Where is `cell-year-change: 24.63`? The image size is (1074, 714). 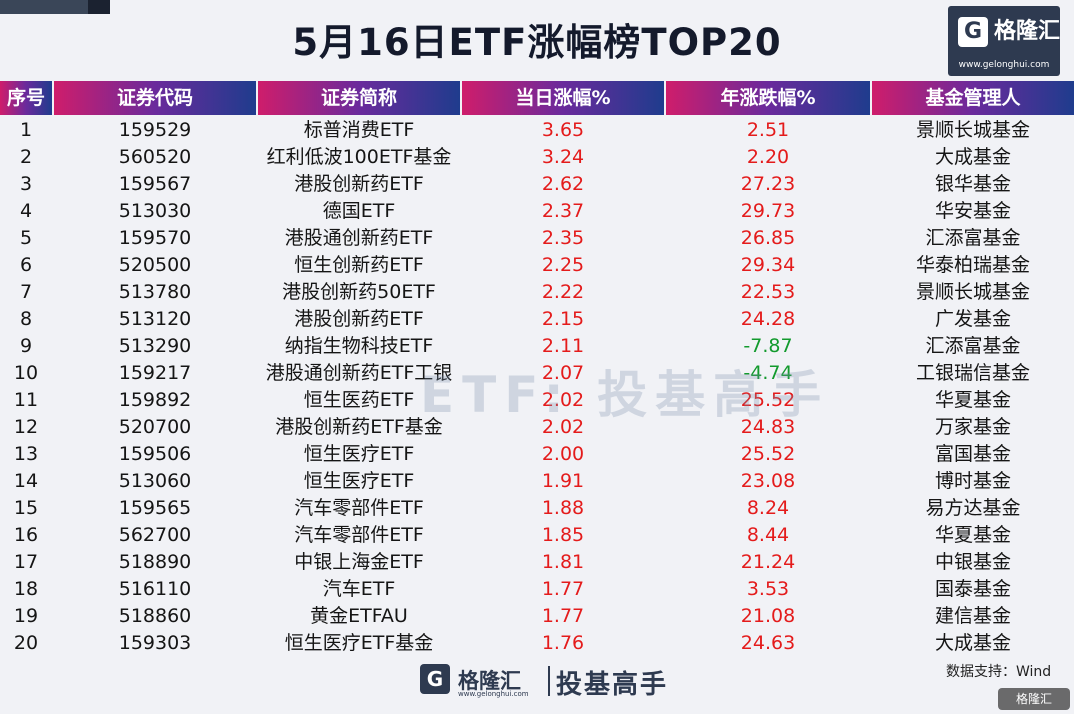 cell-year-change: 24.63 is located at coordinates (768, 643).